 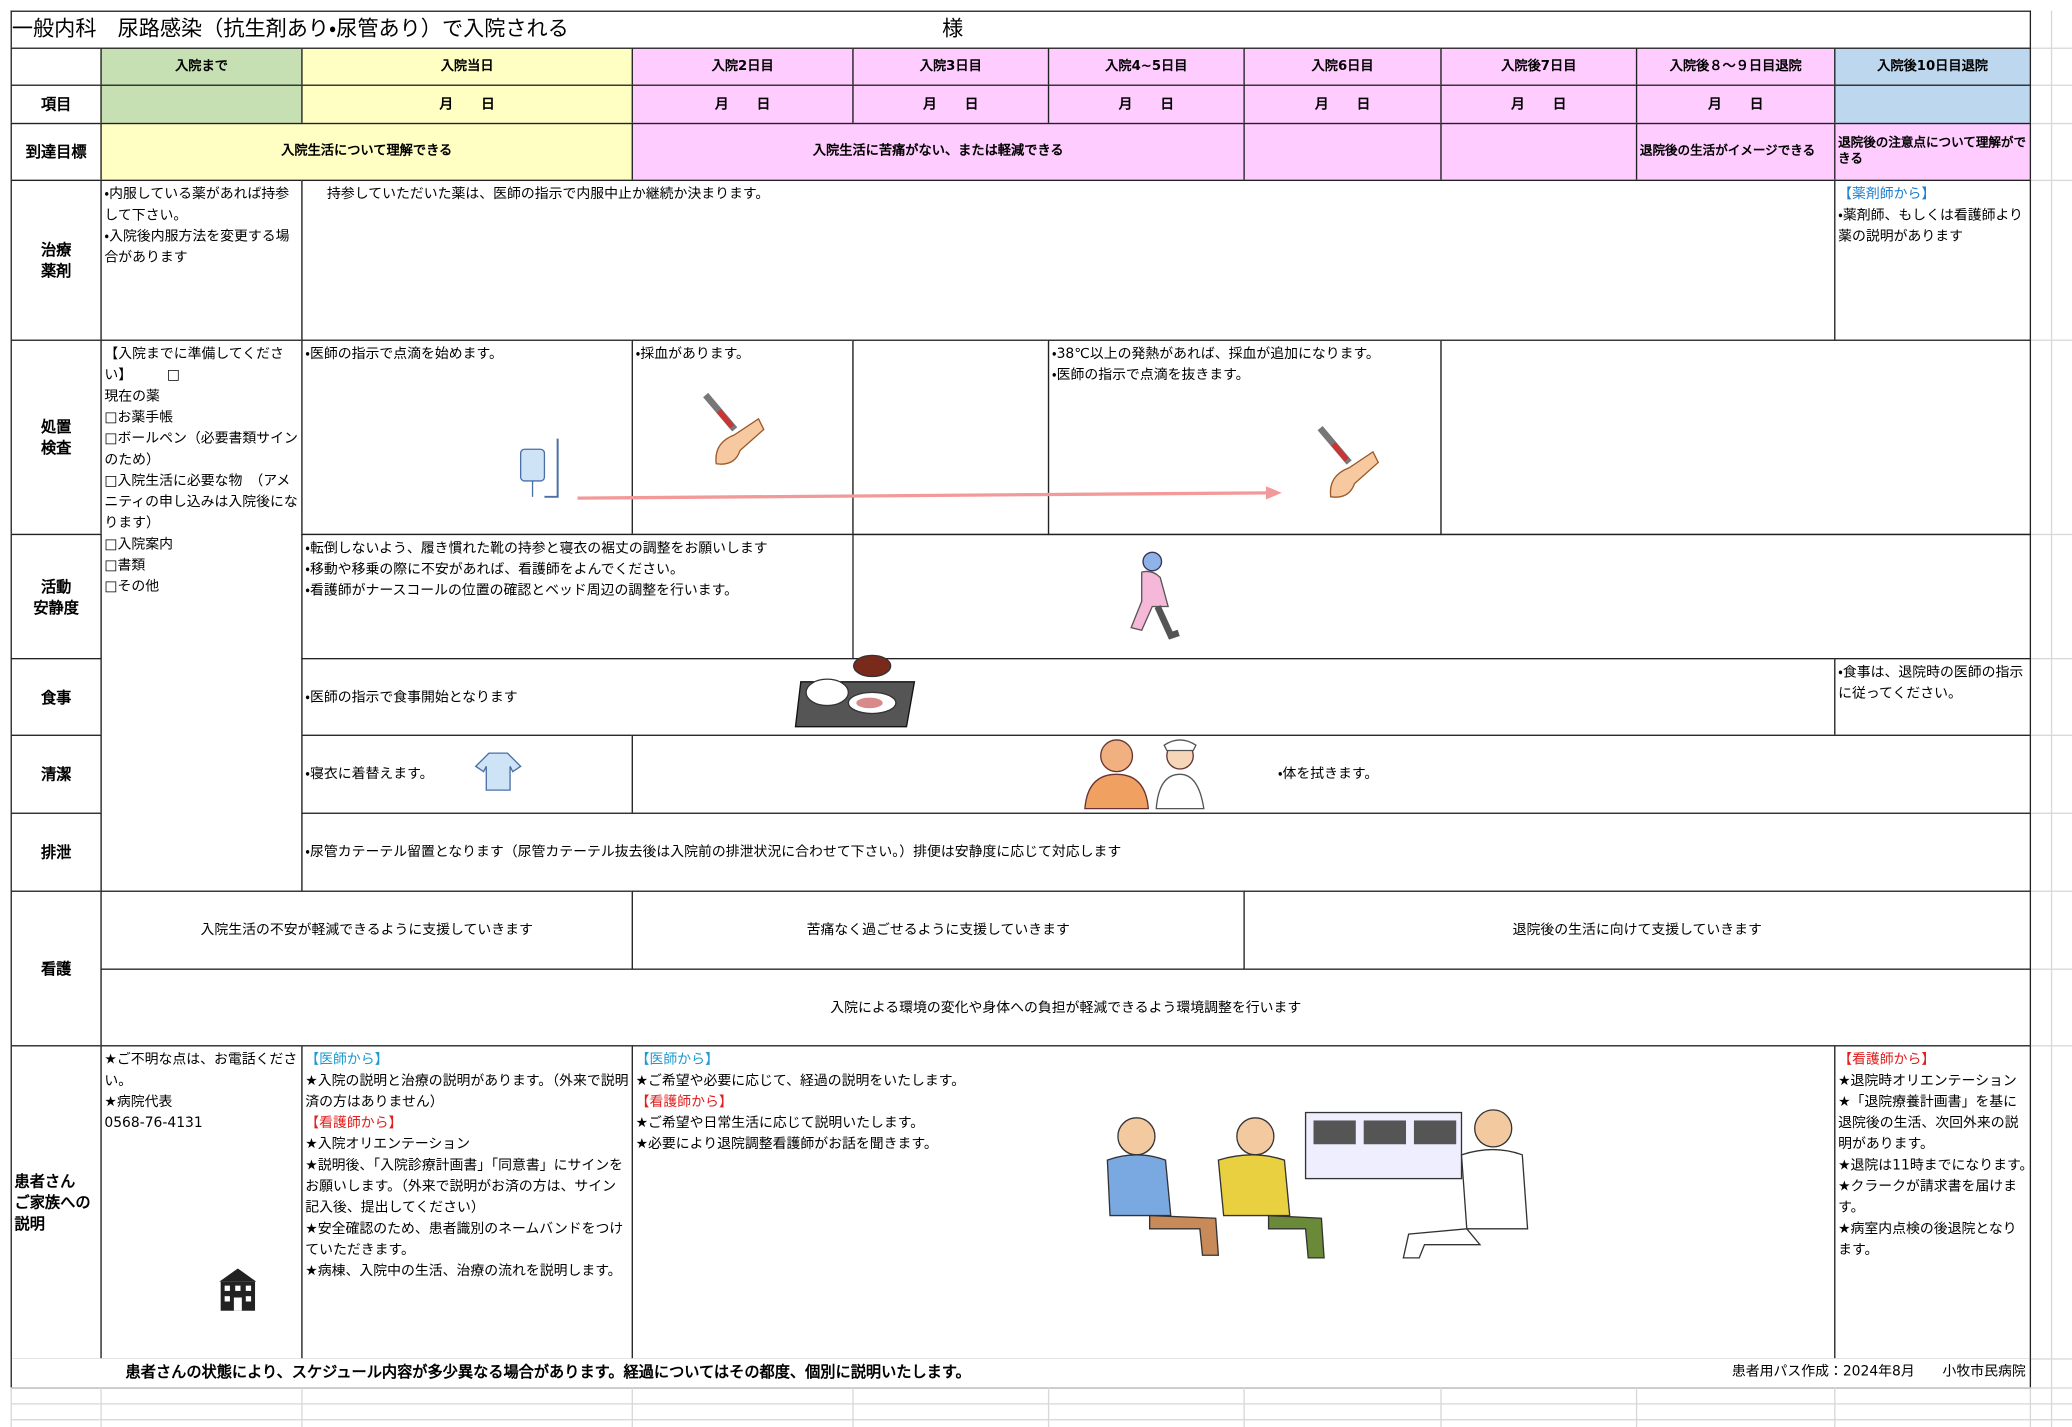 I want to click on column-header: 入院6日目, so click(x=1342, y=66).